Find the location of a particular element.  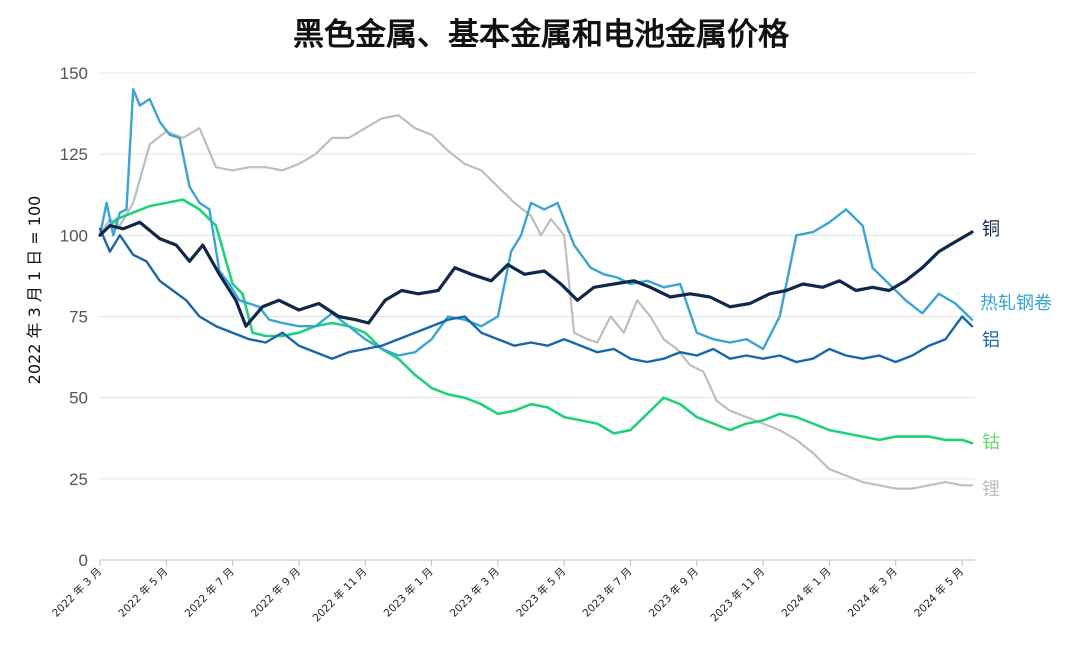

x-tick-label: 2022 年 11 月 is located at coordinates (339, 594).